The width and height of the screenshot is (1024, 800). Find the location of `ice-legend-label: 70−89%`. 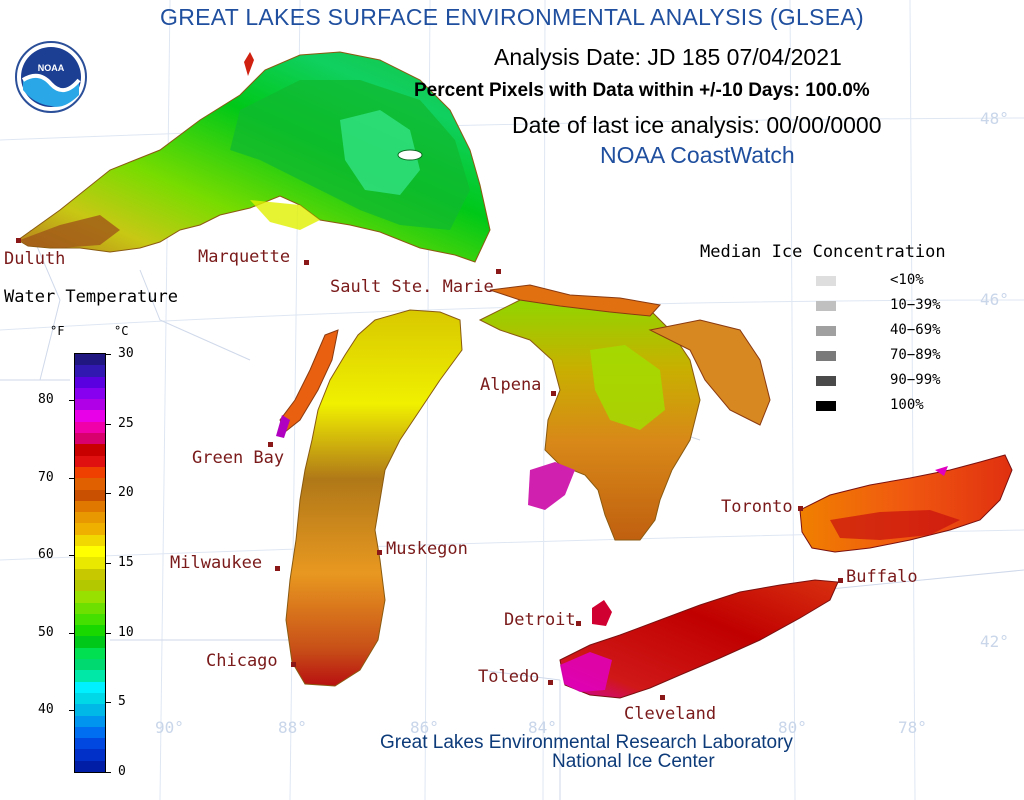

ice-legend-label: 70−89% is located at coordinates (915, 355).